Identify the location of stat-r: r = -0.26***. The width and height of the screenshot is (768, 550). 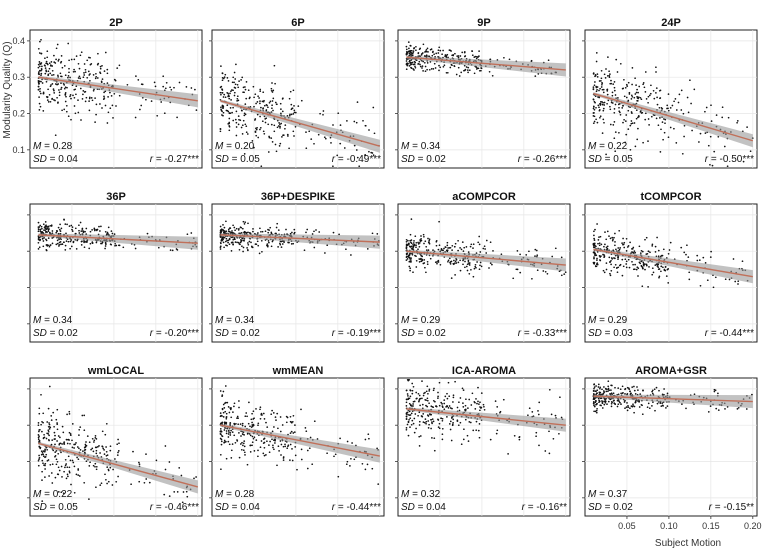
(542, 159).